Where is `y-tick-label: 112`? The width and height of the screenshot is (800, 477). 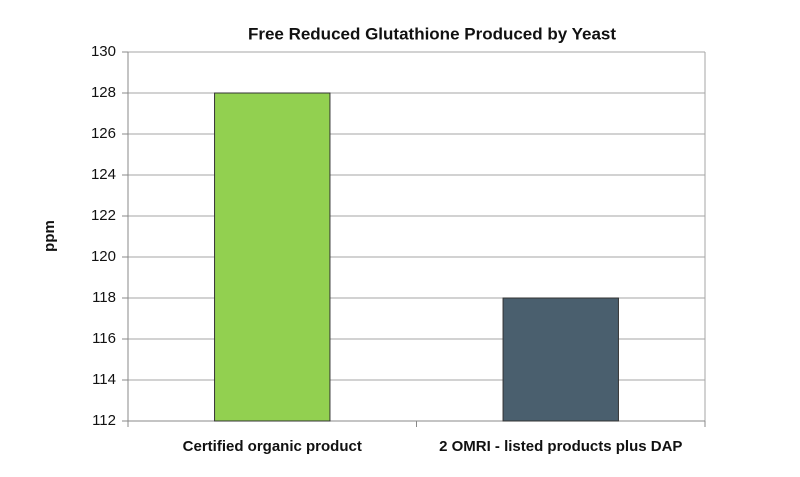 y-tick-label: 112 is located at coordinates (104, 420).